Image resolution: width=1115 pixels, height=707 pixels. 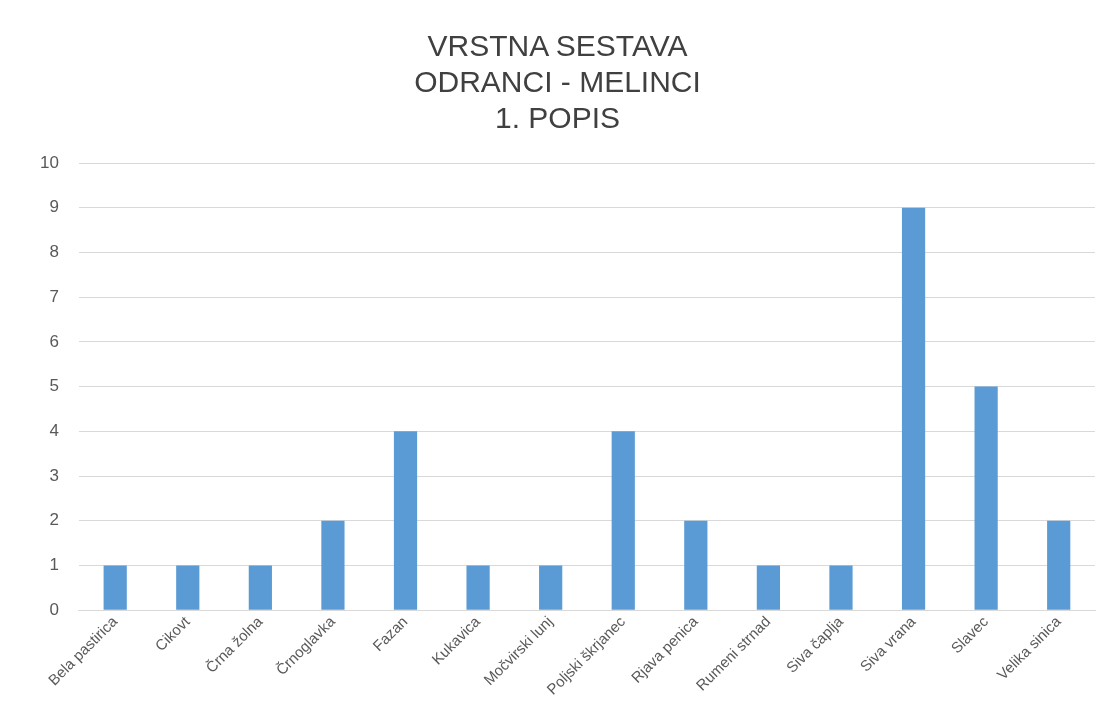 I want to click on y-tick-label: 0, so click(x=54, y=609).